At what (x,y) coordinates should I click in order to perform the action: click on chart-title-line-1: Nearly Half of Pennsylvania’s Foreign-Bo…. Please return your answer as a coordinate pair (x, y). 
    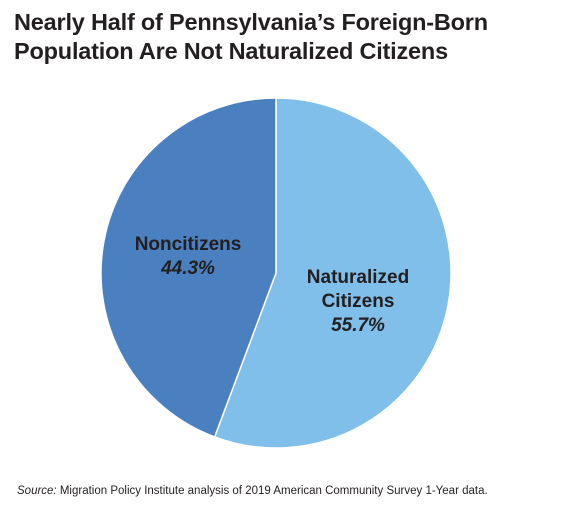
    Looking at the image, I should click on (251, 22).